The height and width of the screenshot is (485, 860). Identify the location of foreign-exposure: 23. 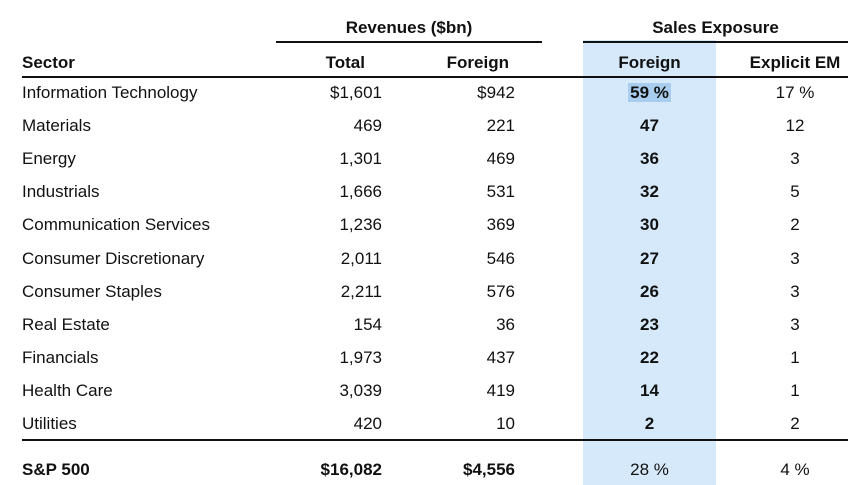
(649, 324).